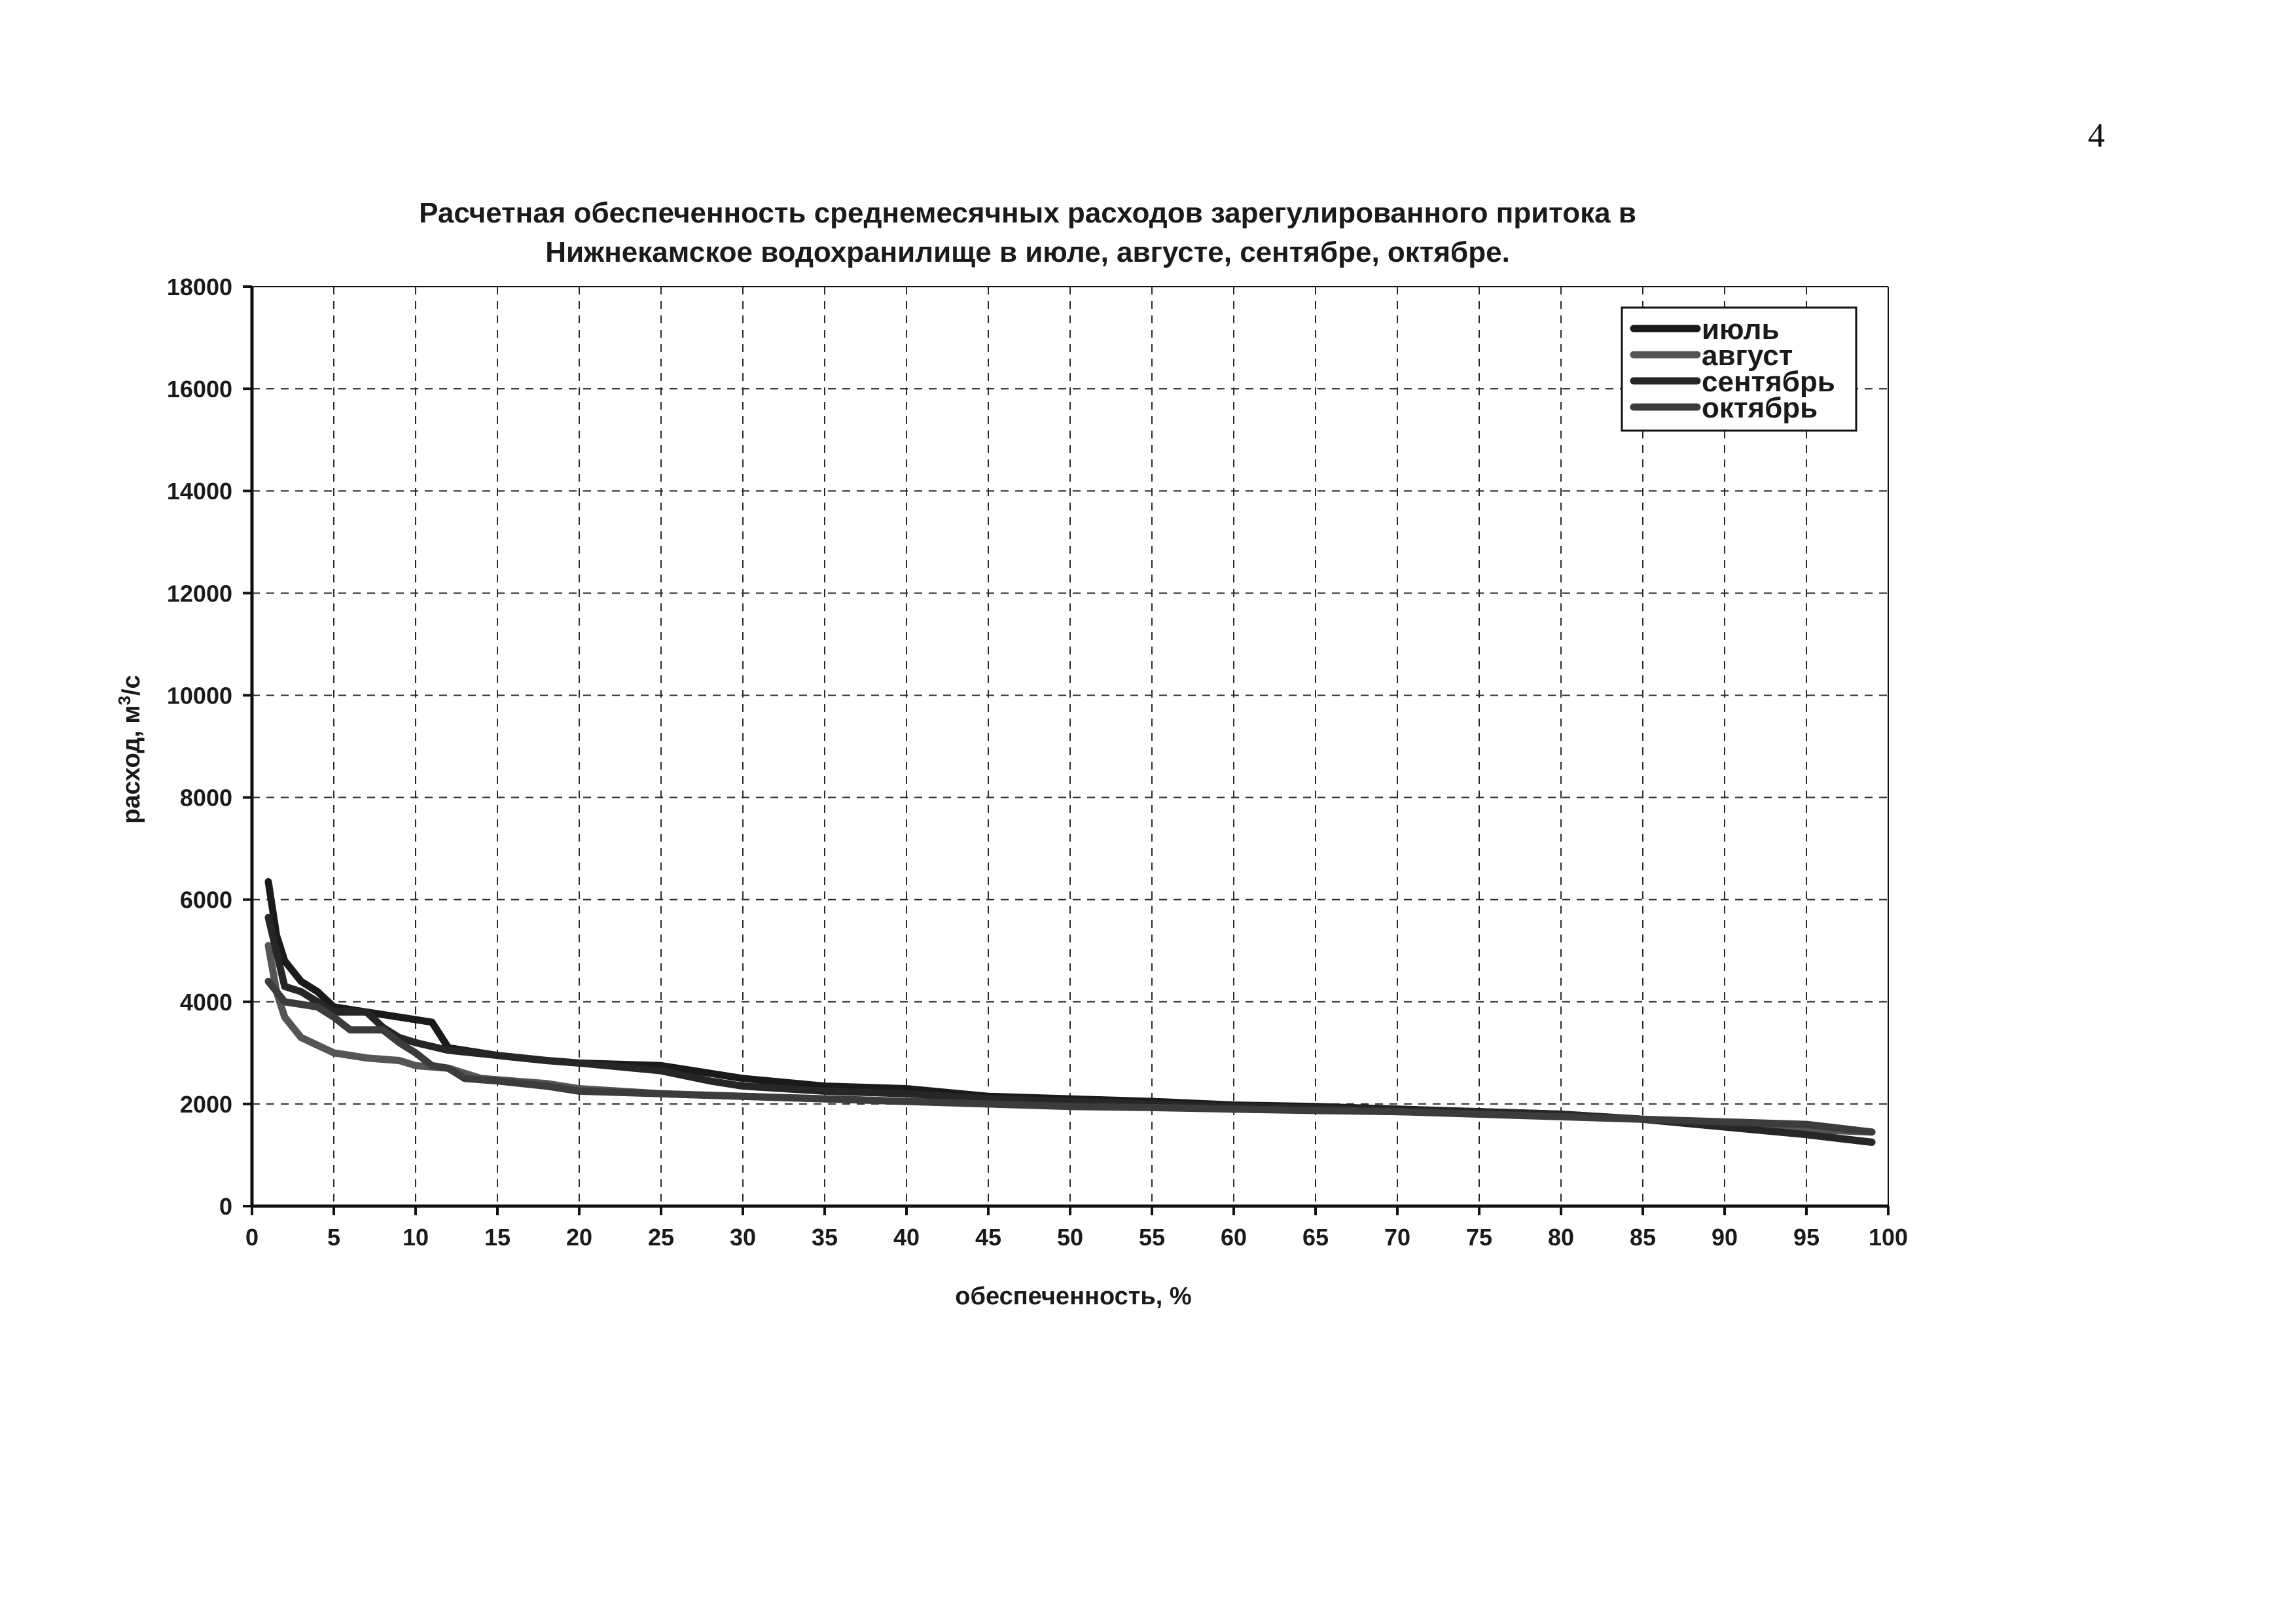 Image resolution: width=2296 pixels, height=1623 pixels. What do you see at coordinates (1807, 1237) in the screenshot?
I see `x-tick-label: 95` at bounding box center [1807, 1237].